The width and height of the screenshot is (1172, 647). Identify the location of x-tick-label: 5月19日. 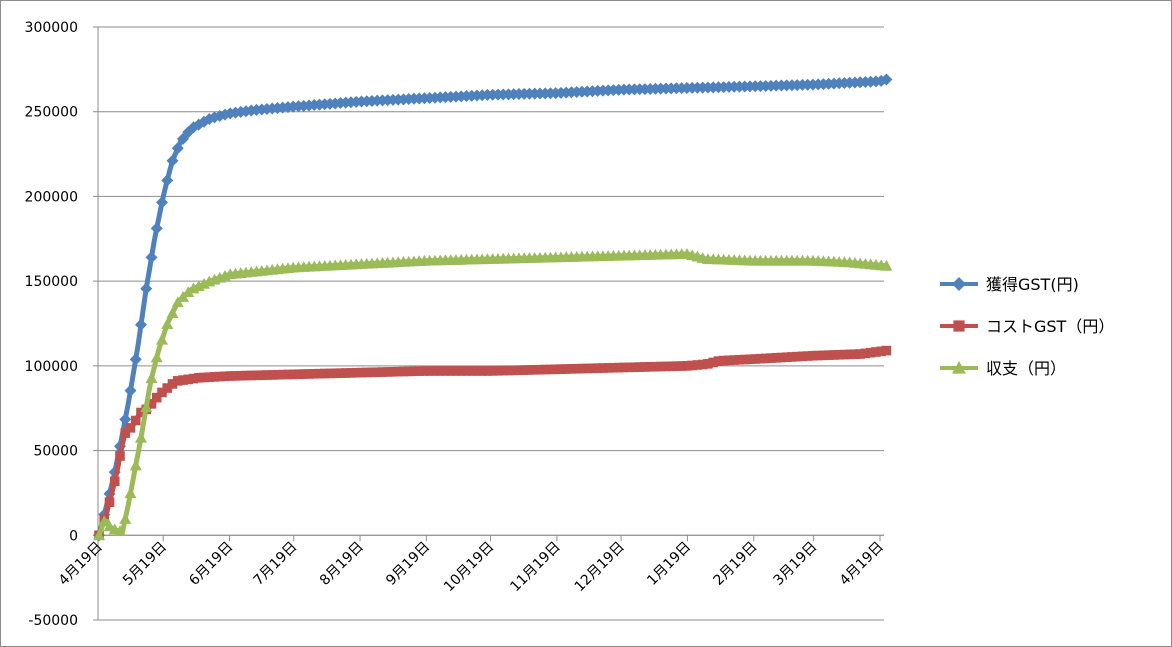
(145, 564).